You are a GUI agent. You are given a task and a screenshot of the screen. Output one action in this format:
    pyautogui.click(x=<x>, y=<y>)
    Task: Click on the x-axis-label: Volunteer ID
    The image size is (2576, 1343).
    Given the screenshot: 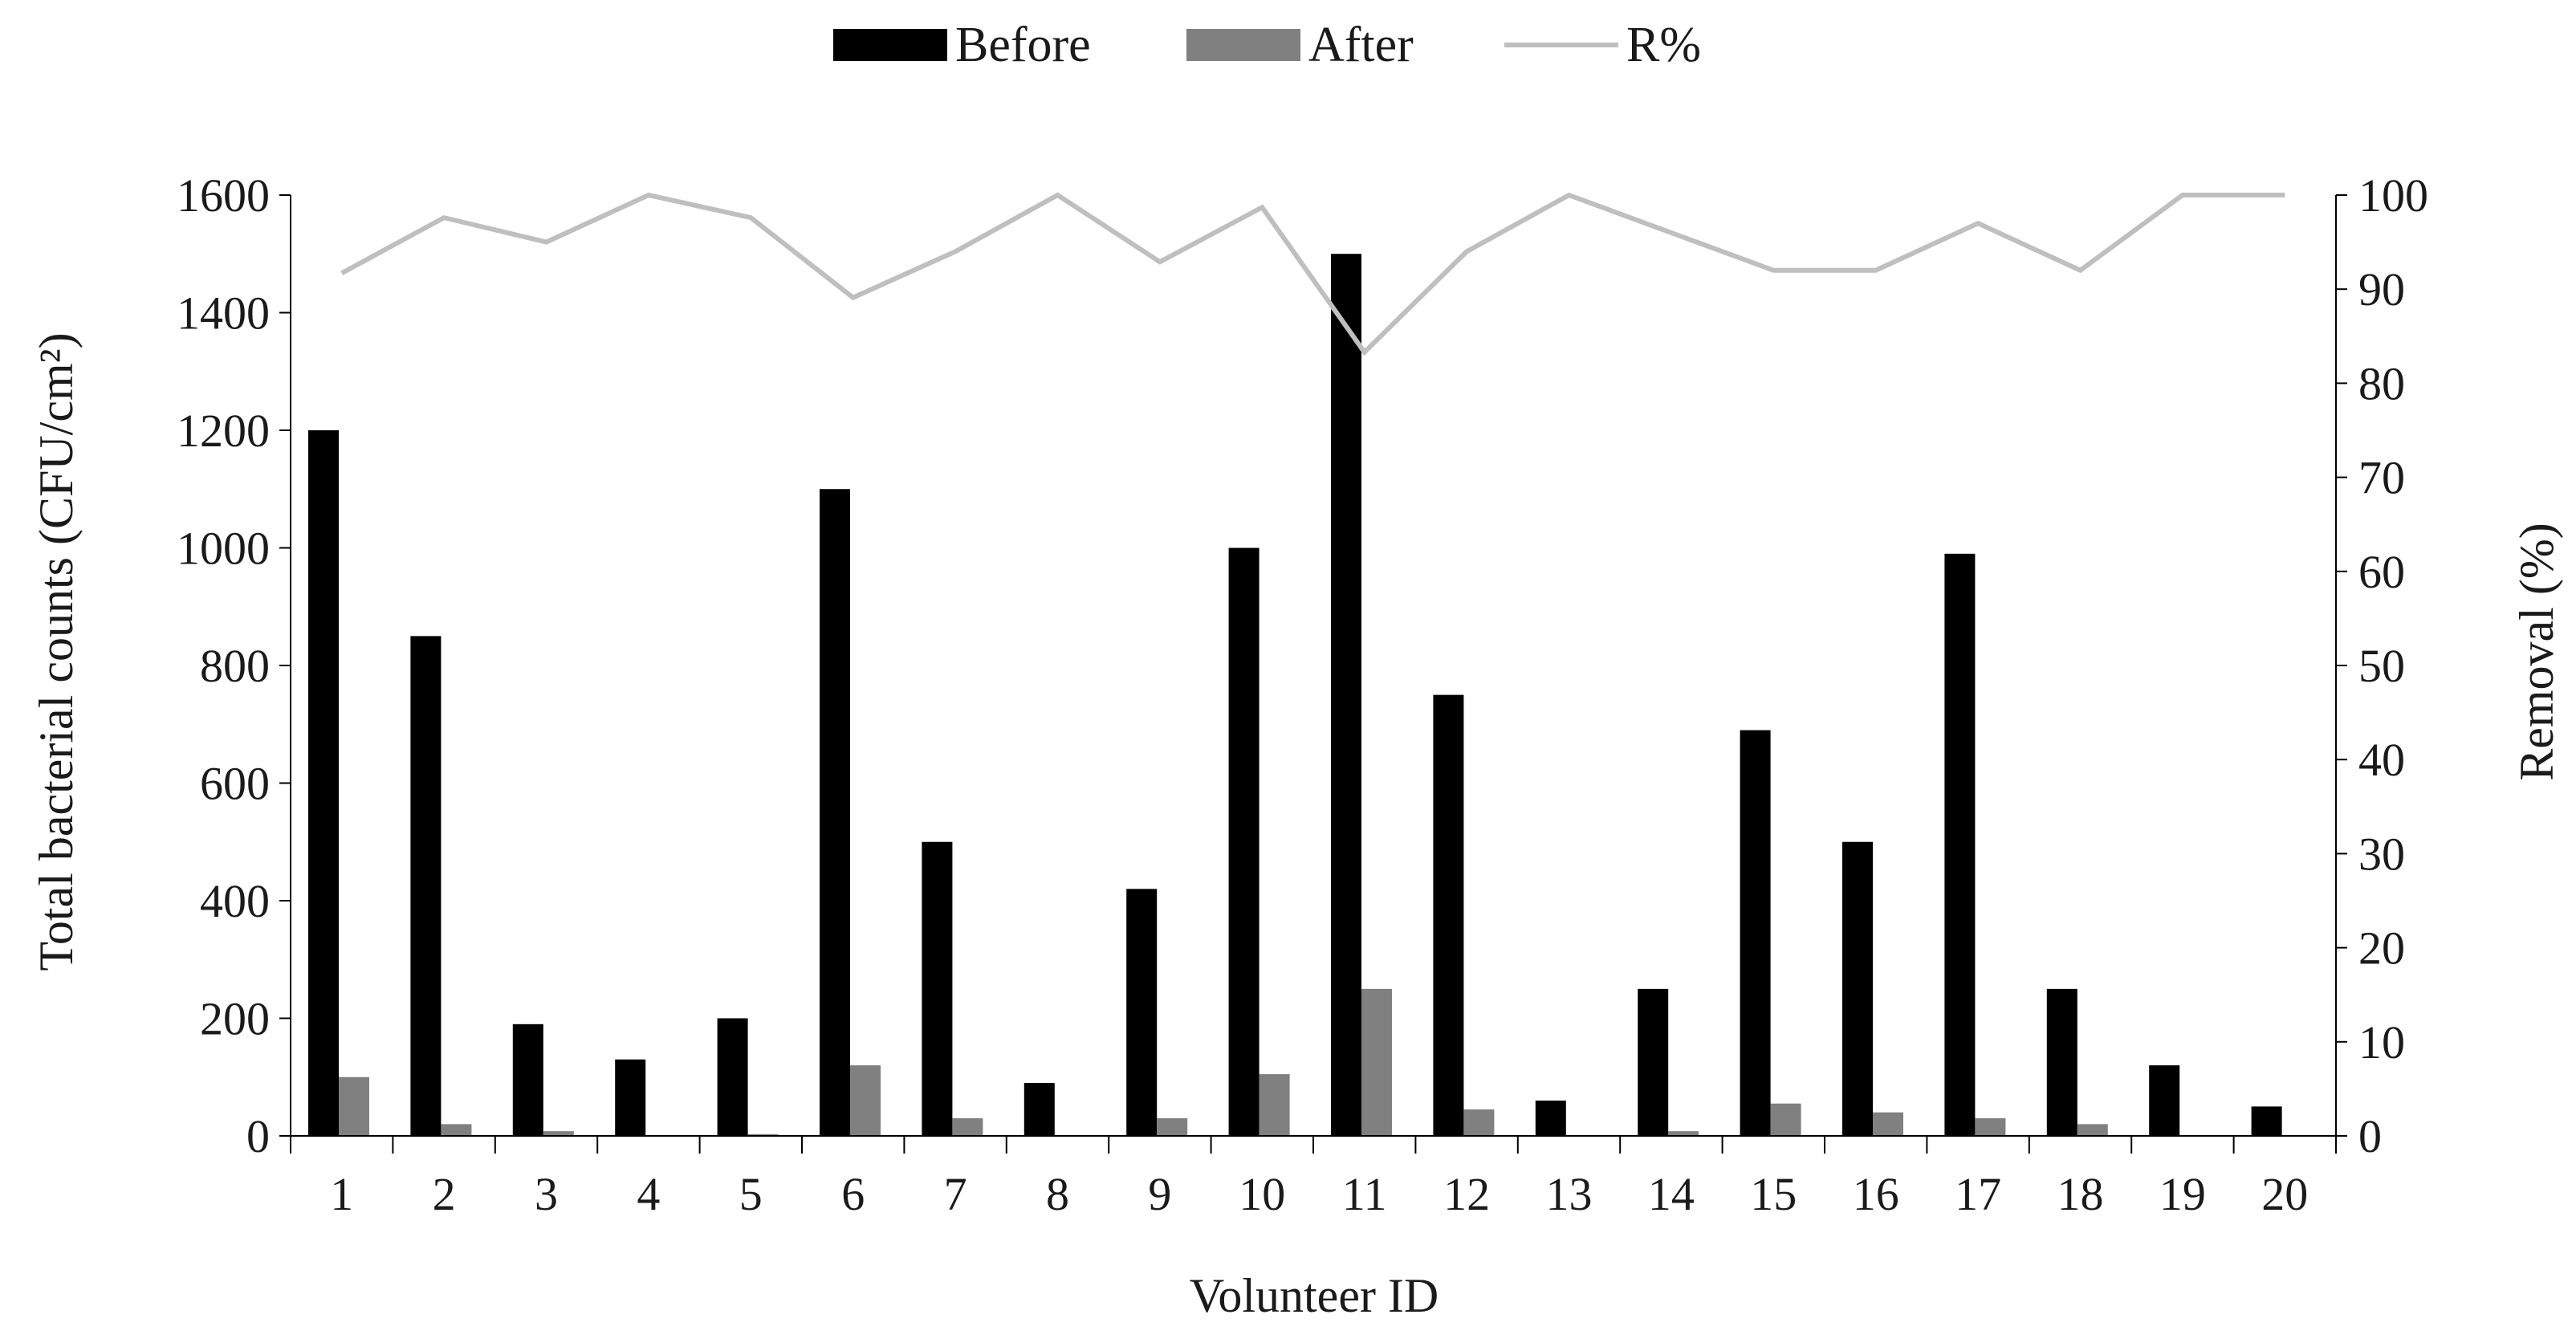 What is the action you would take?
    pyautogui.click(x=1314, y=1295)
    